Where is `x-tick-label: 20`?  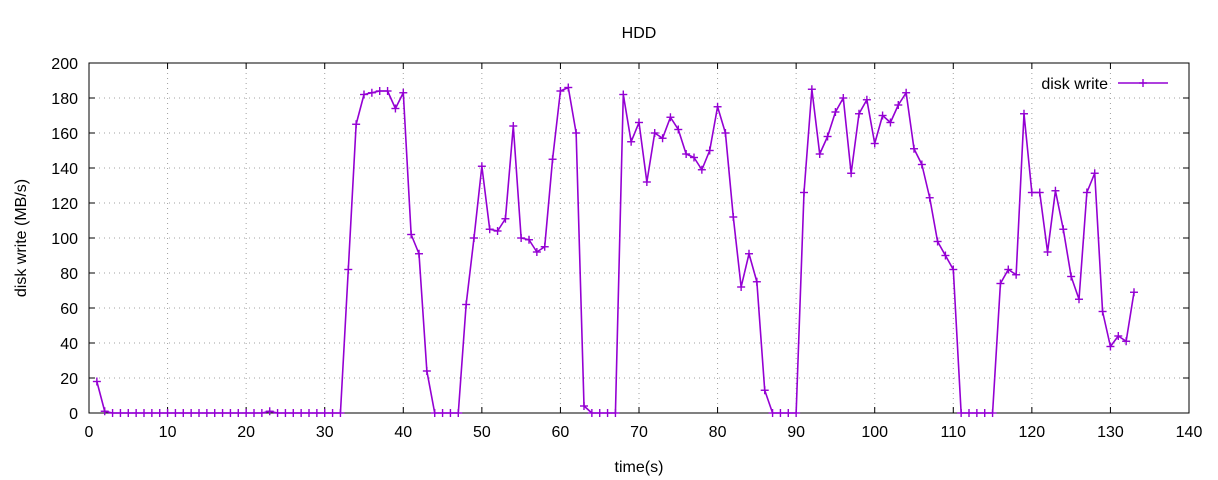 x-tick-label: 20 is located at coordinates (246, 432).